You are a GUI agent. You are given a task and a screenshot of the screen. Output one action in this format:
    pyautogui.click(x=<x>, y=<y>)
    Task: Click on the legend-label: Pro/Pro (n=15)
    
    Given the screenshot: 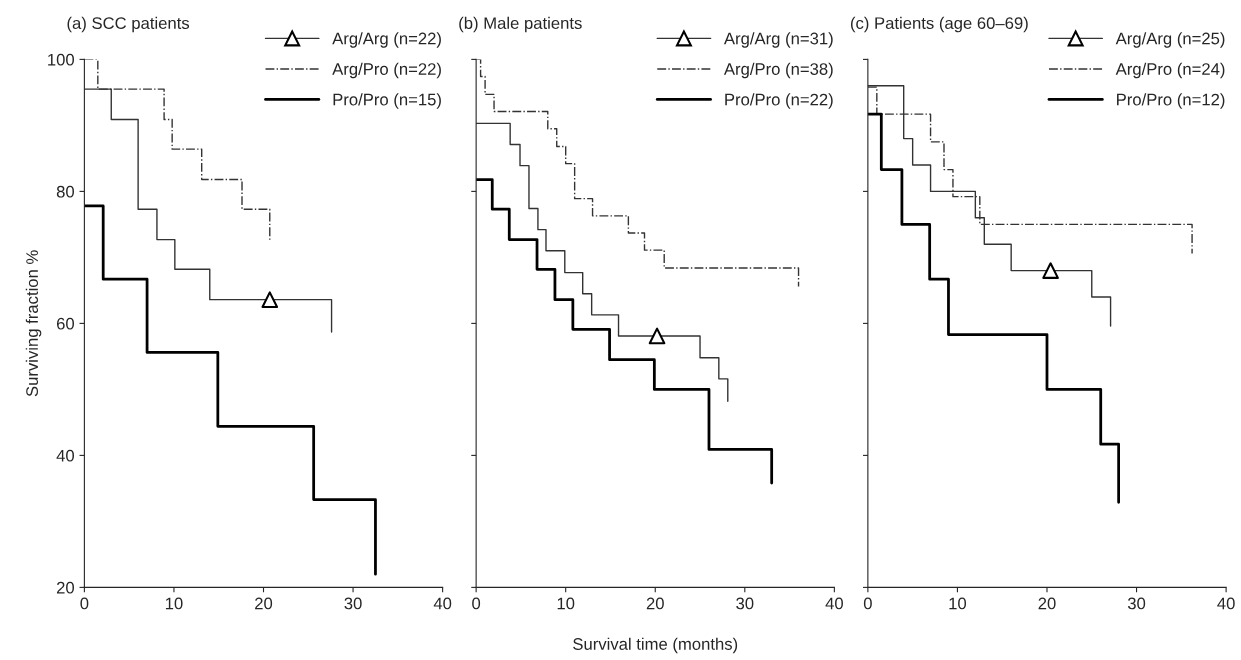 What is the action you would take?
    pyautogui.click(x=387, y=101)
    